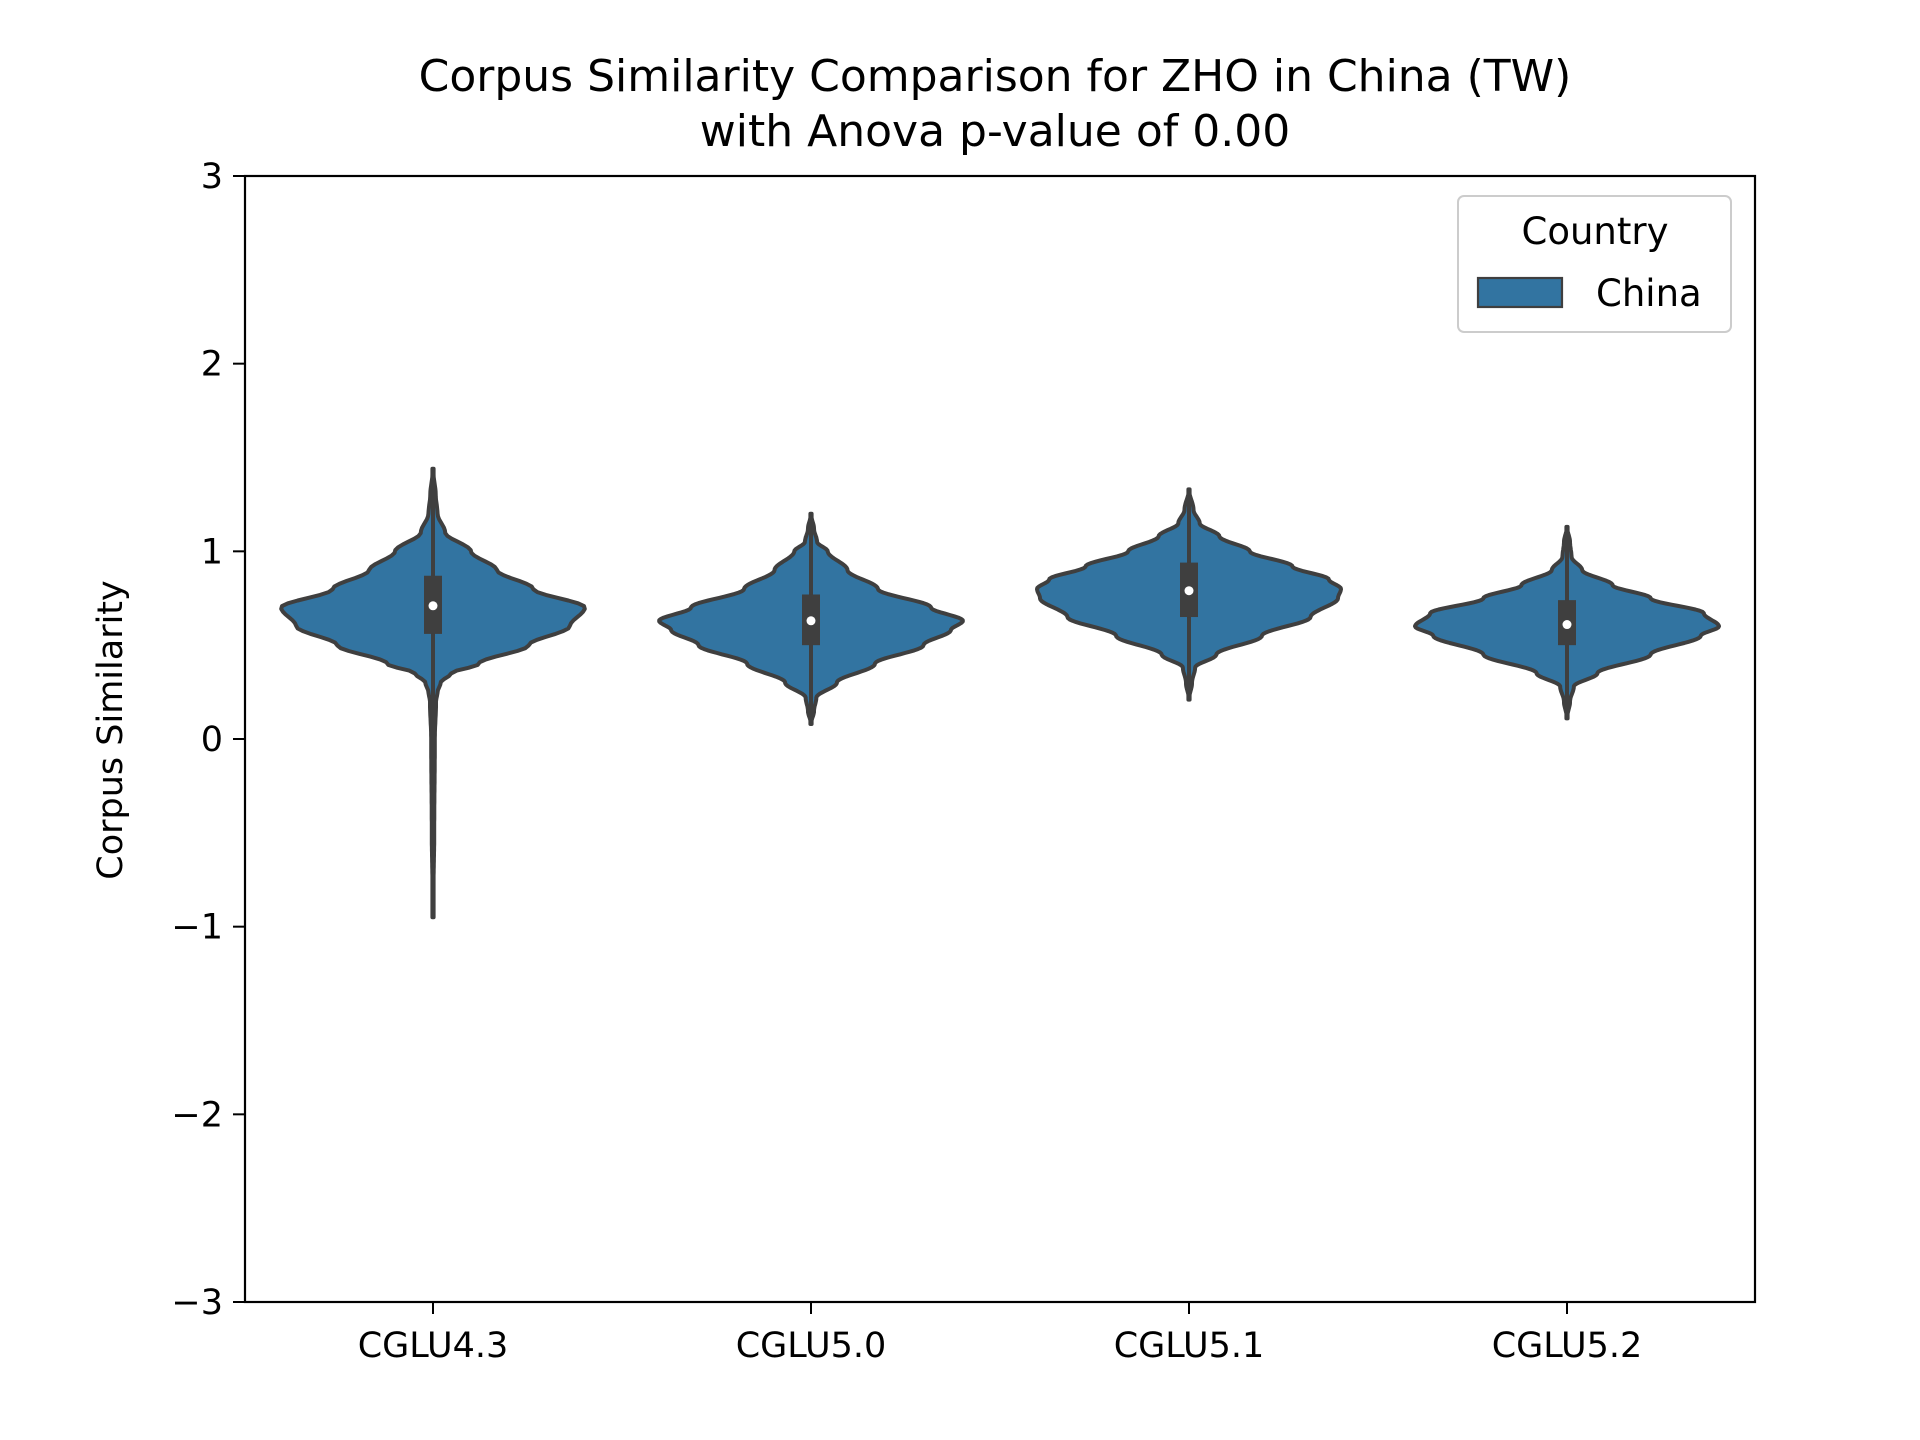 This screenshot has width=1920, height=1440. I want to click on x-tick-label: CGLU4.3, so click(433, 1346).